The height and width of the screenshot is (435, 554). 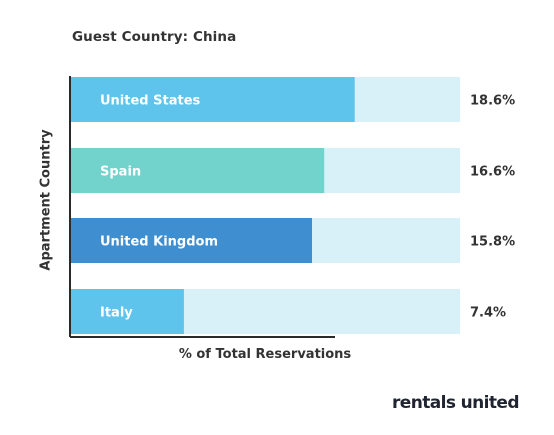 I want to click on bar-united-kingdom, so click(x=191, y=240).